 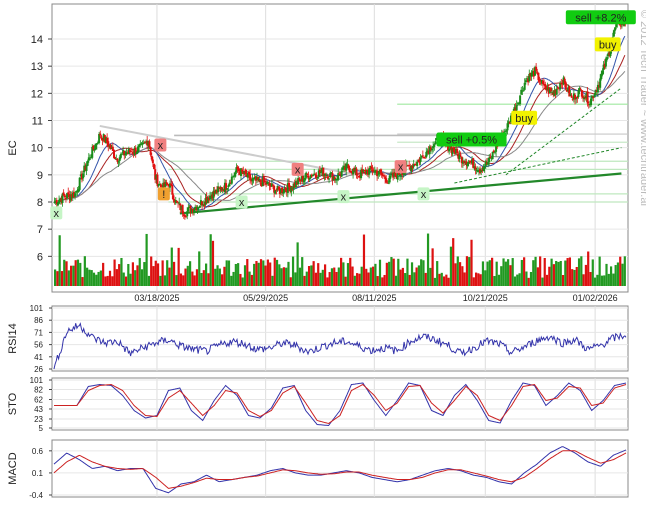 What do you see at coordinates (38, 320) in the screenshot?
I see `y-tick-label: 86` at bounding box center [38, 320].